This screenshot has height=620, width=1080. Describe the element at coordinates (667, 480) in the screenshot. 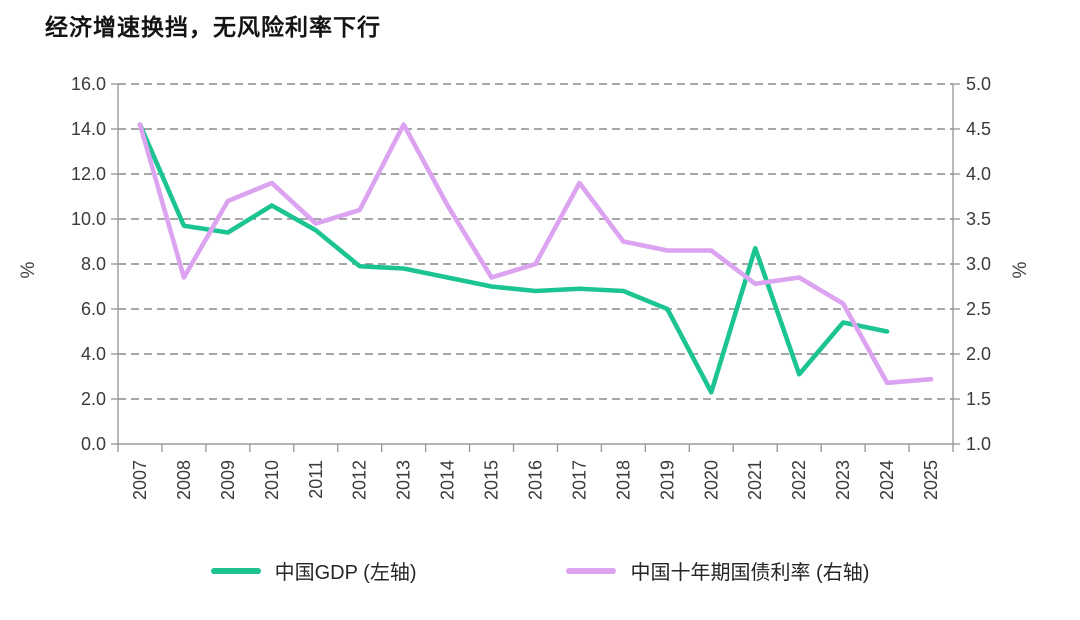

I see `x-axis-year-label: 2019` at that location.